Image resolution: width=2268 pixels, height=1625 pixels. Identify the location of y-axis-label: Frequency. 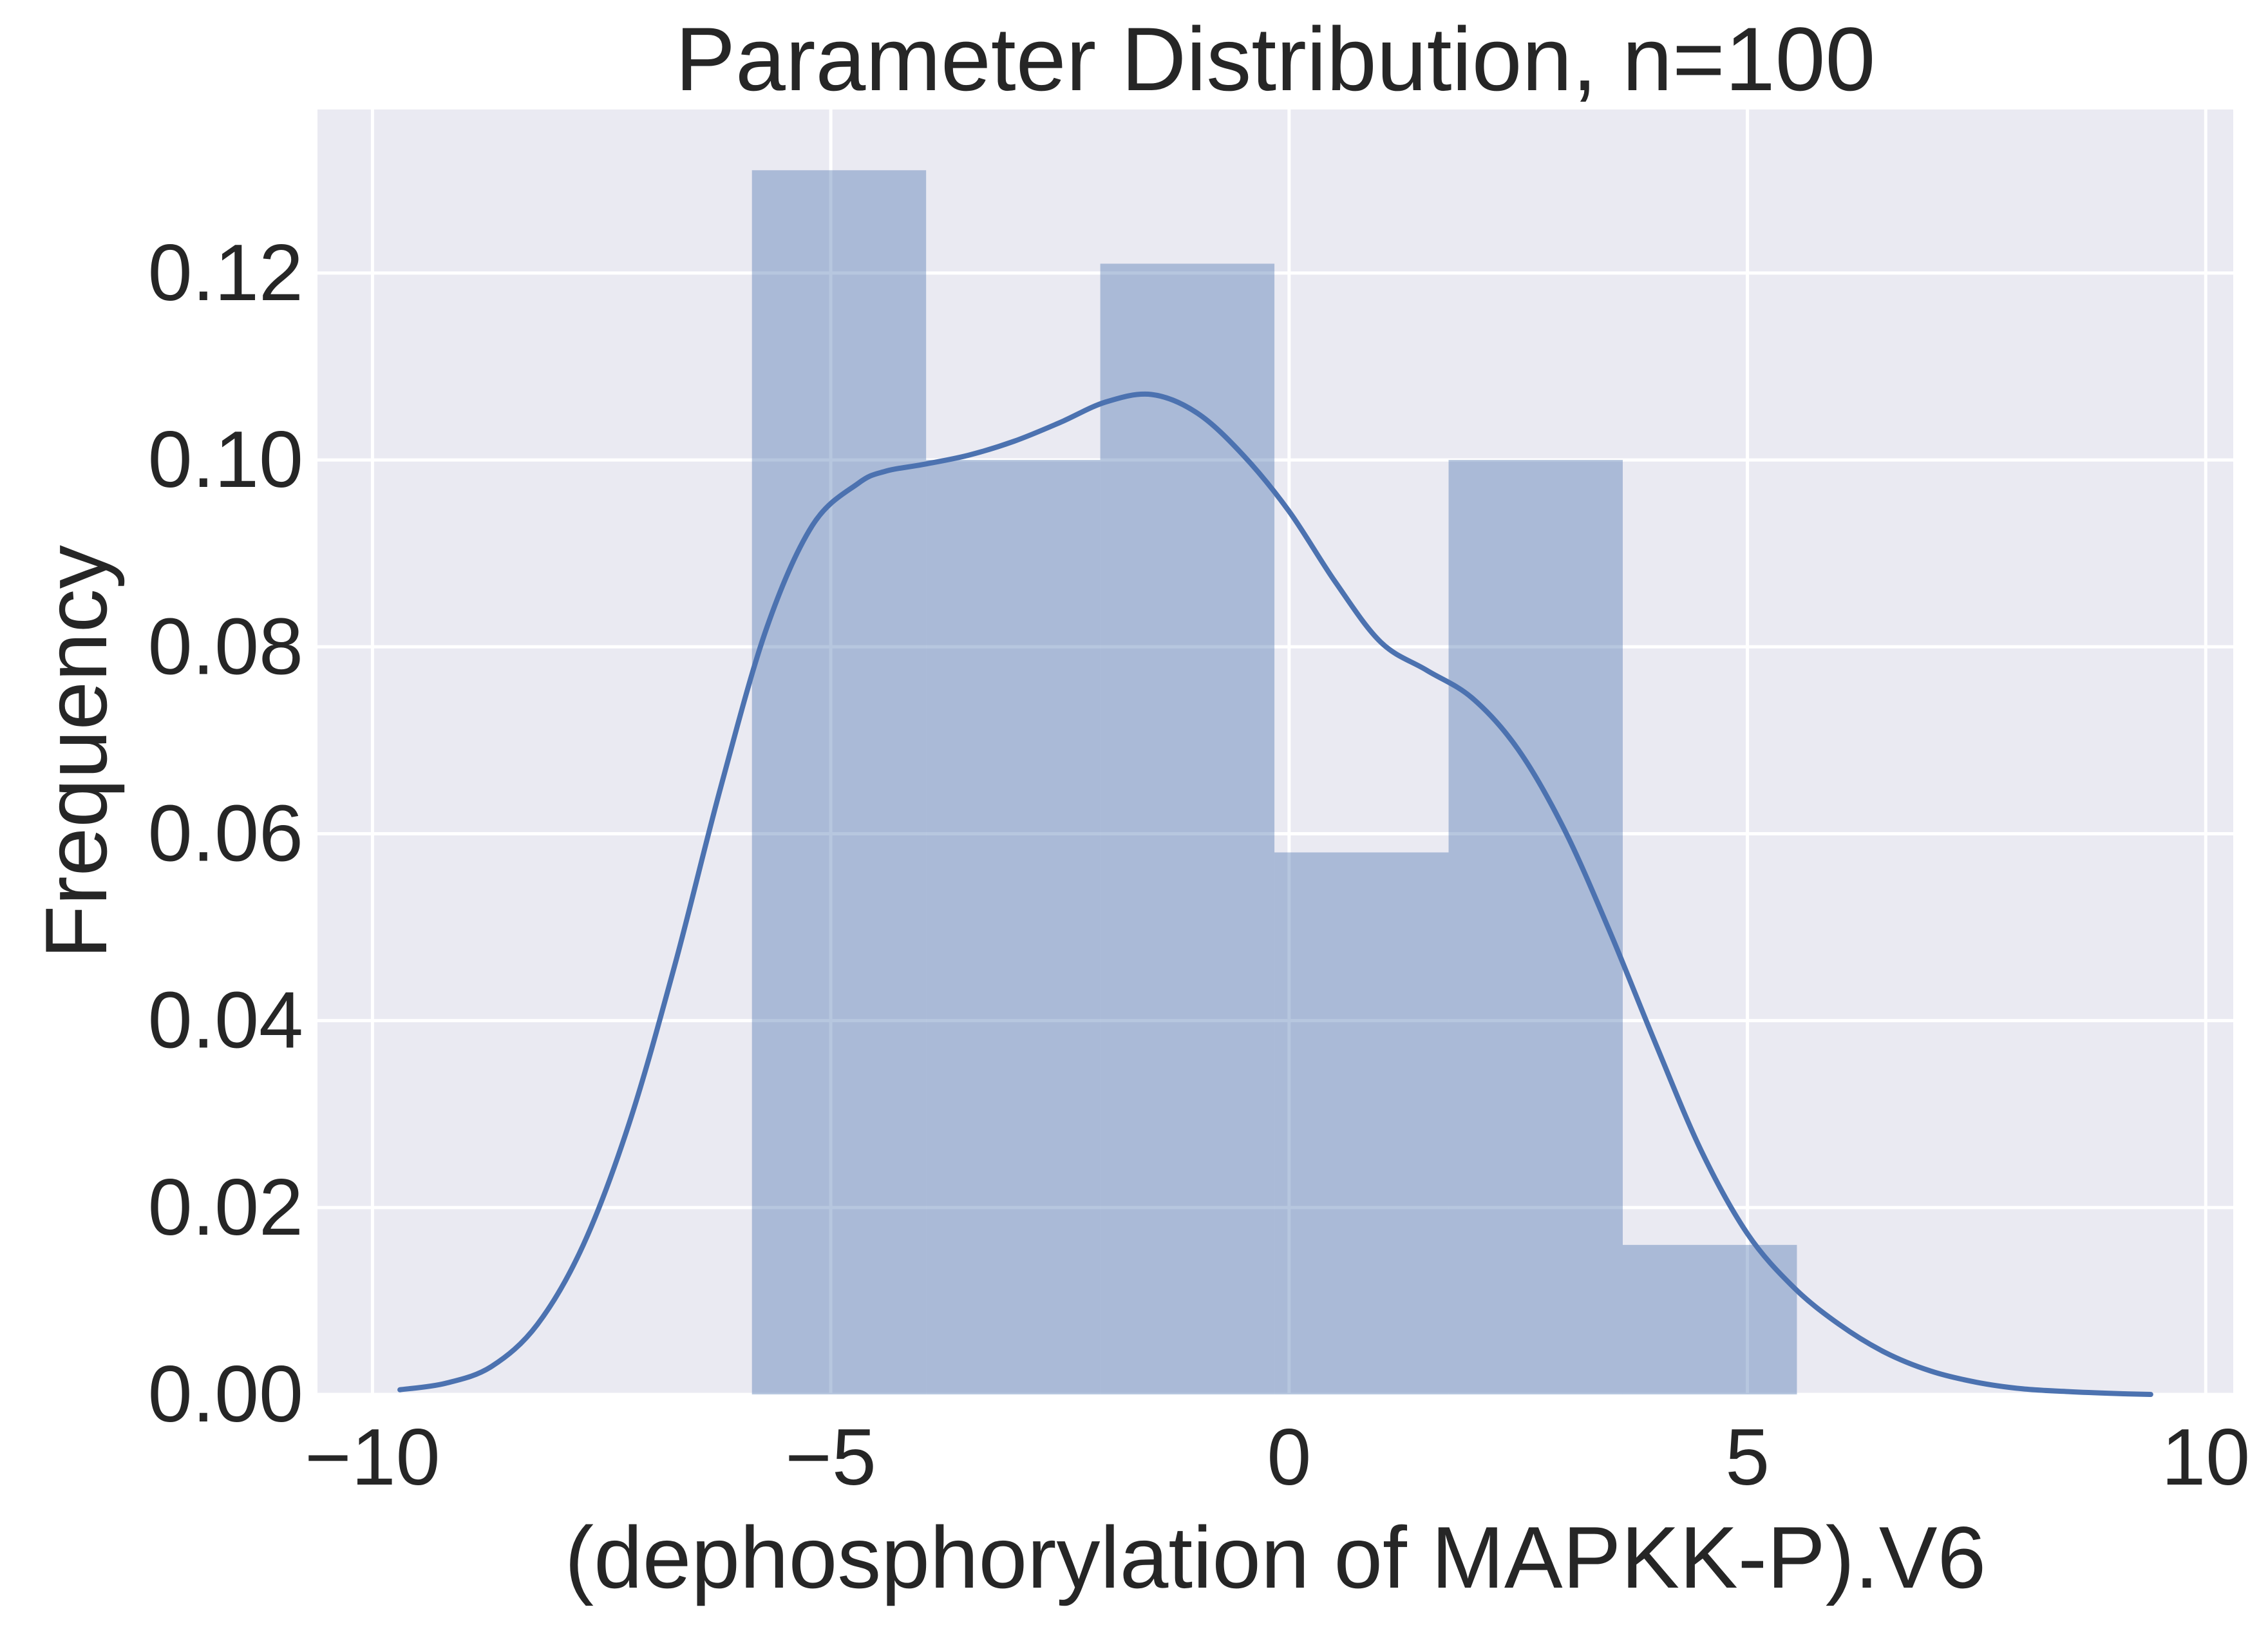
(76, 752).